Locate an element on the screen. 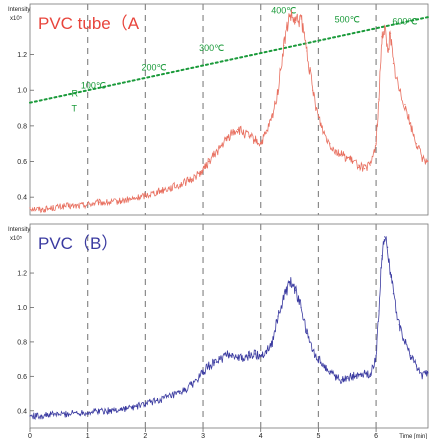 The width and height of the screenshot is (430, 439). x-tick-label: 0 is located at coordinates (30, 436).